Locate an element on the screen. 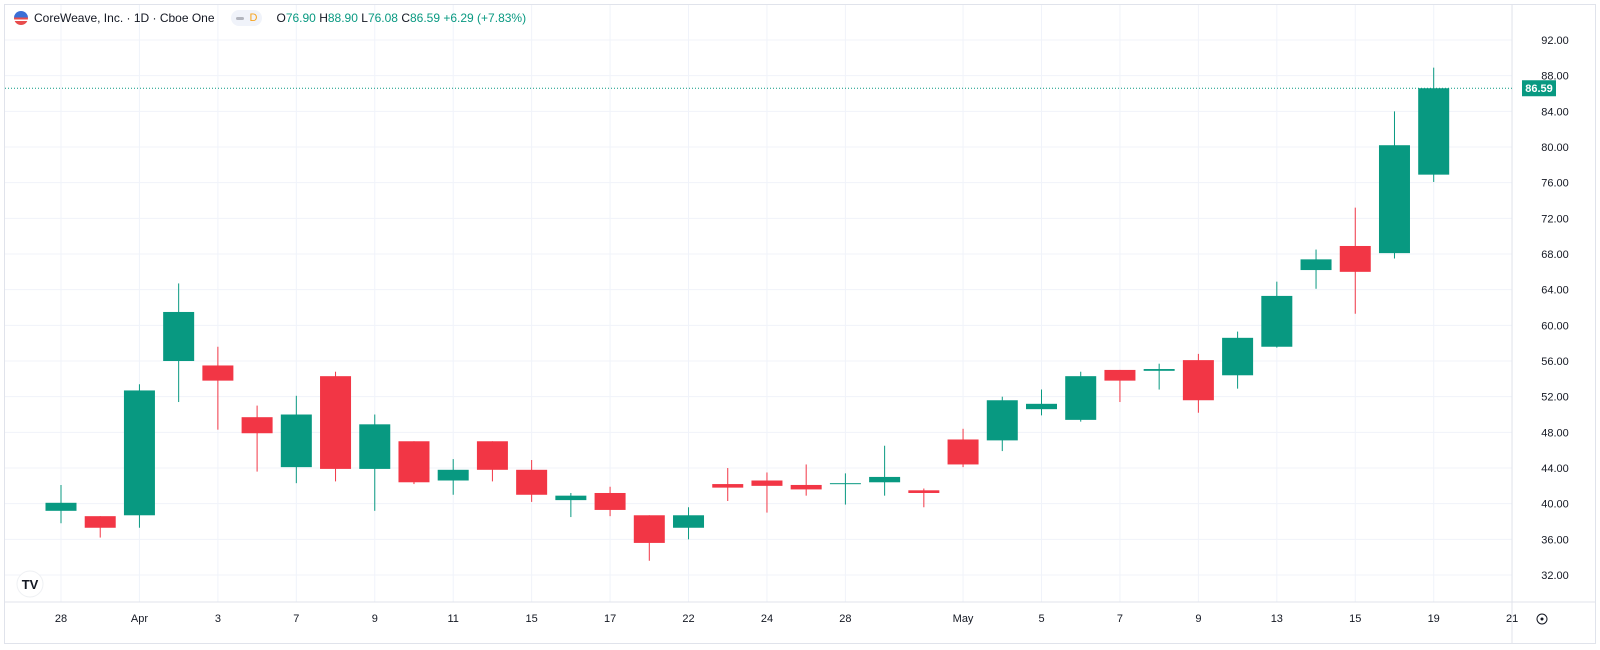 This screenshot has width=1600, height=650. y-tick-label: 76.00 is located at coordinates (1555, 184).